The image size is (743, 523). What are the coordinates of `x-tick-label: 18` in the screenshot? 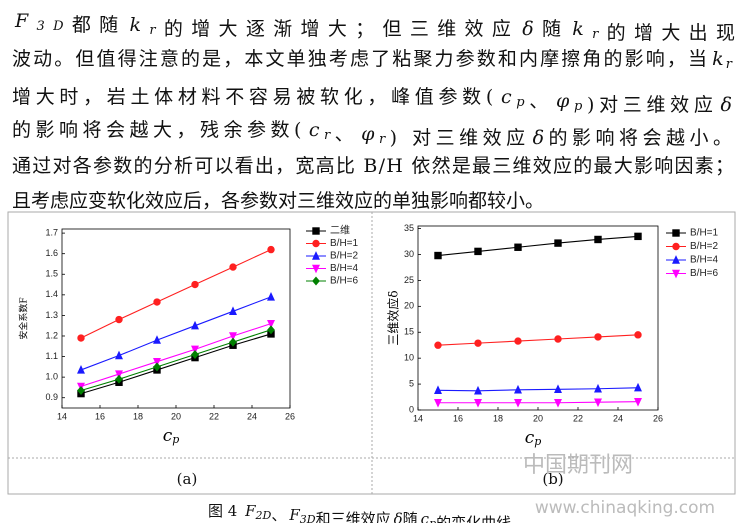 It's located at (498, 418).